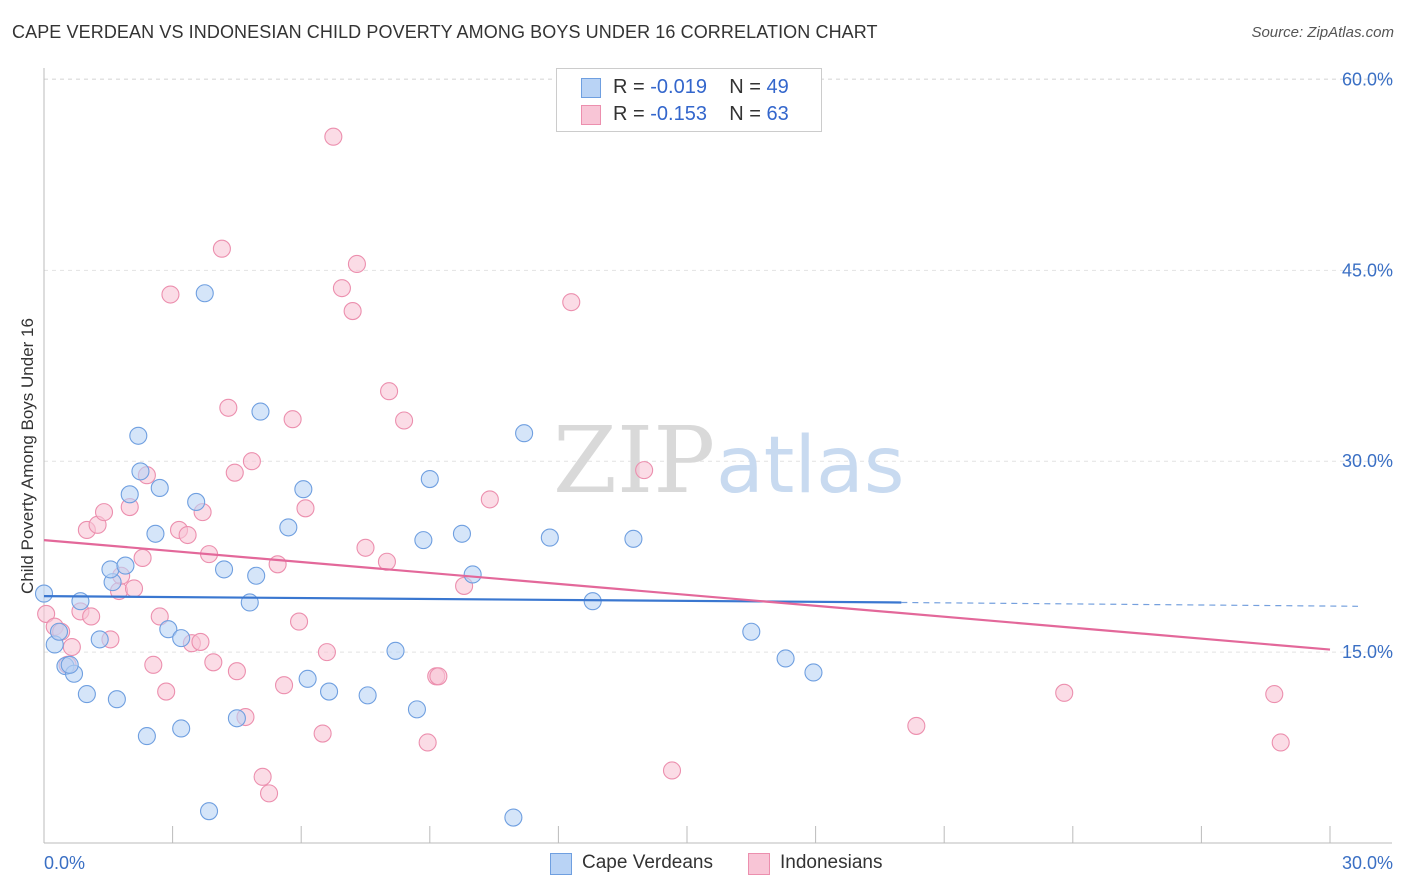 This screenshot has height=892, width=1406. What do you see at coordinates (687, 595) in the screenshot?
I see `indonesians-trend-line` at bounding box center [687, 595].